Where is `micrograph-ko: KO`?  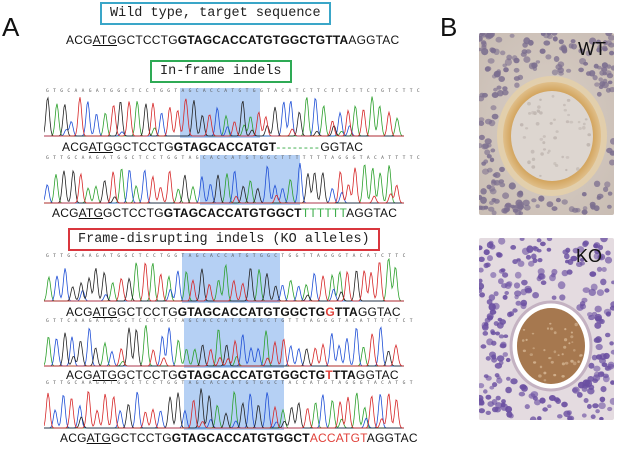
micrograph-ko: KO is located at coordinates (546, 329).